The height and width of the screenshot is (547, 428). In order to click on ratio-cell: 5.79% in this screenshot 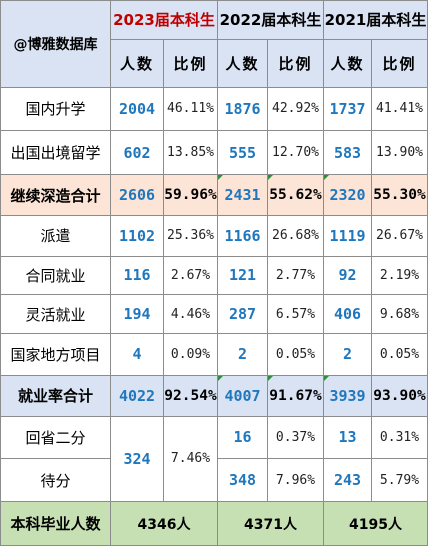, I will do `click(399, 480)`.